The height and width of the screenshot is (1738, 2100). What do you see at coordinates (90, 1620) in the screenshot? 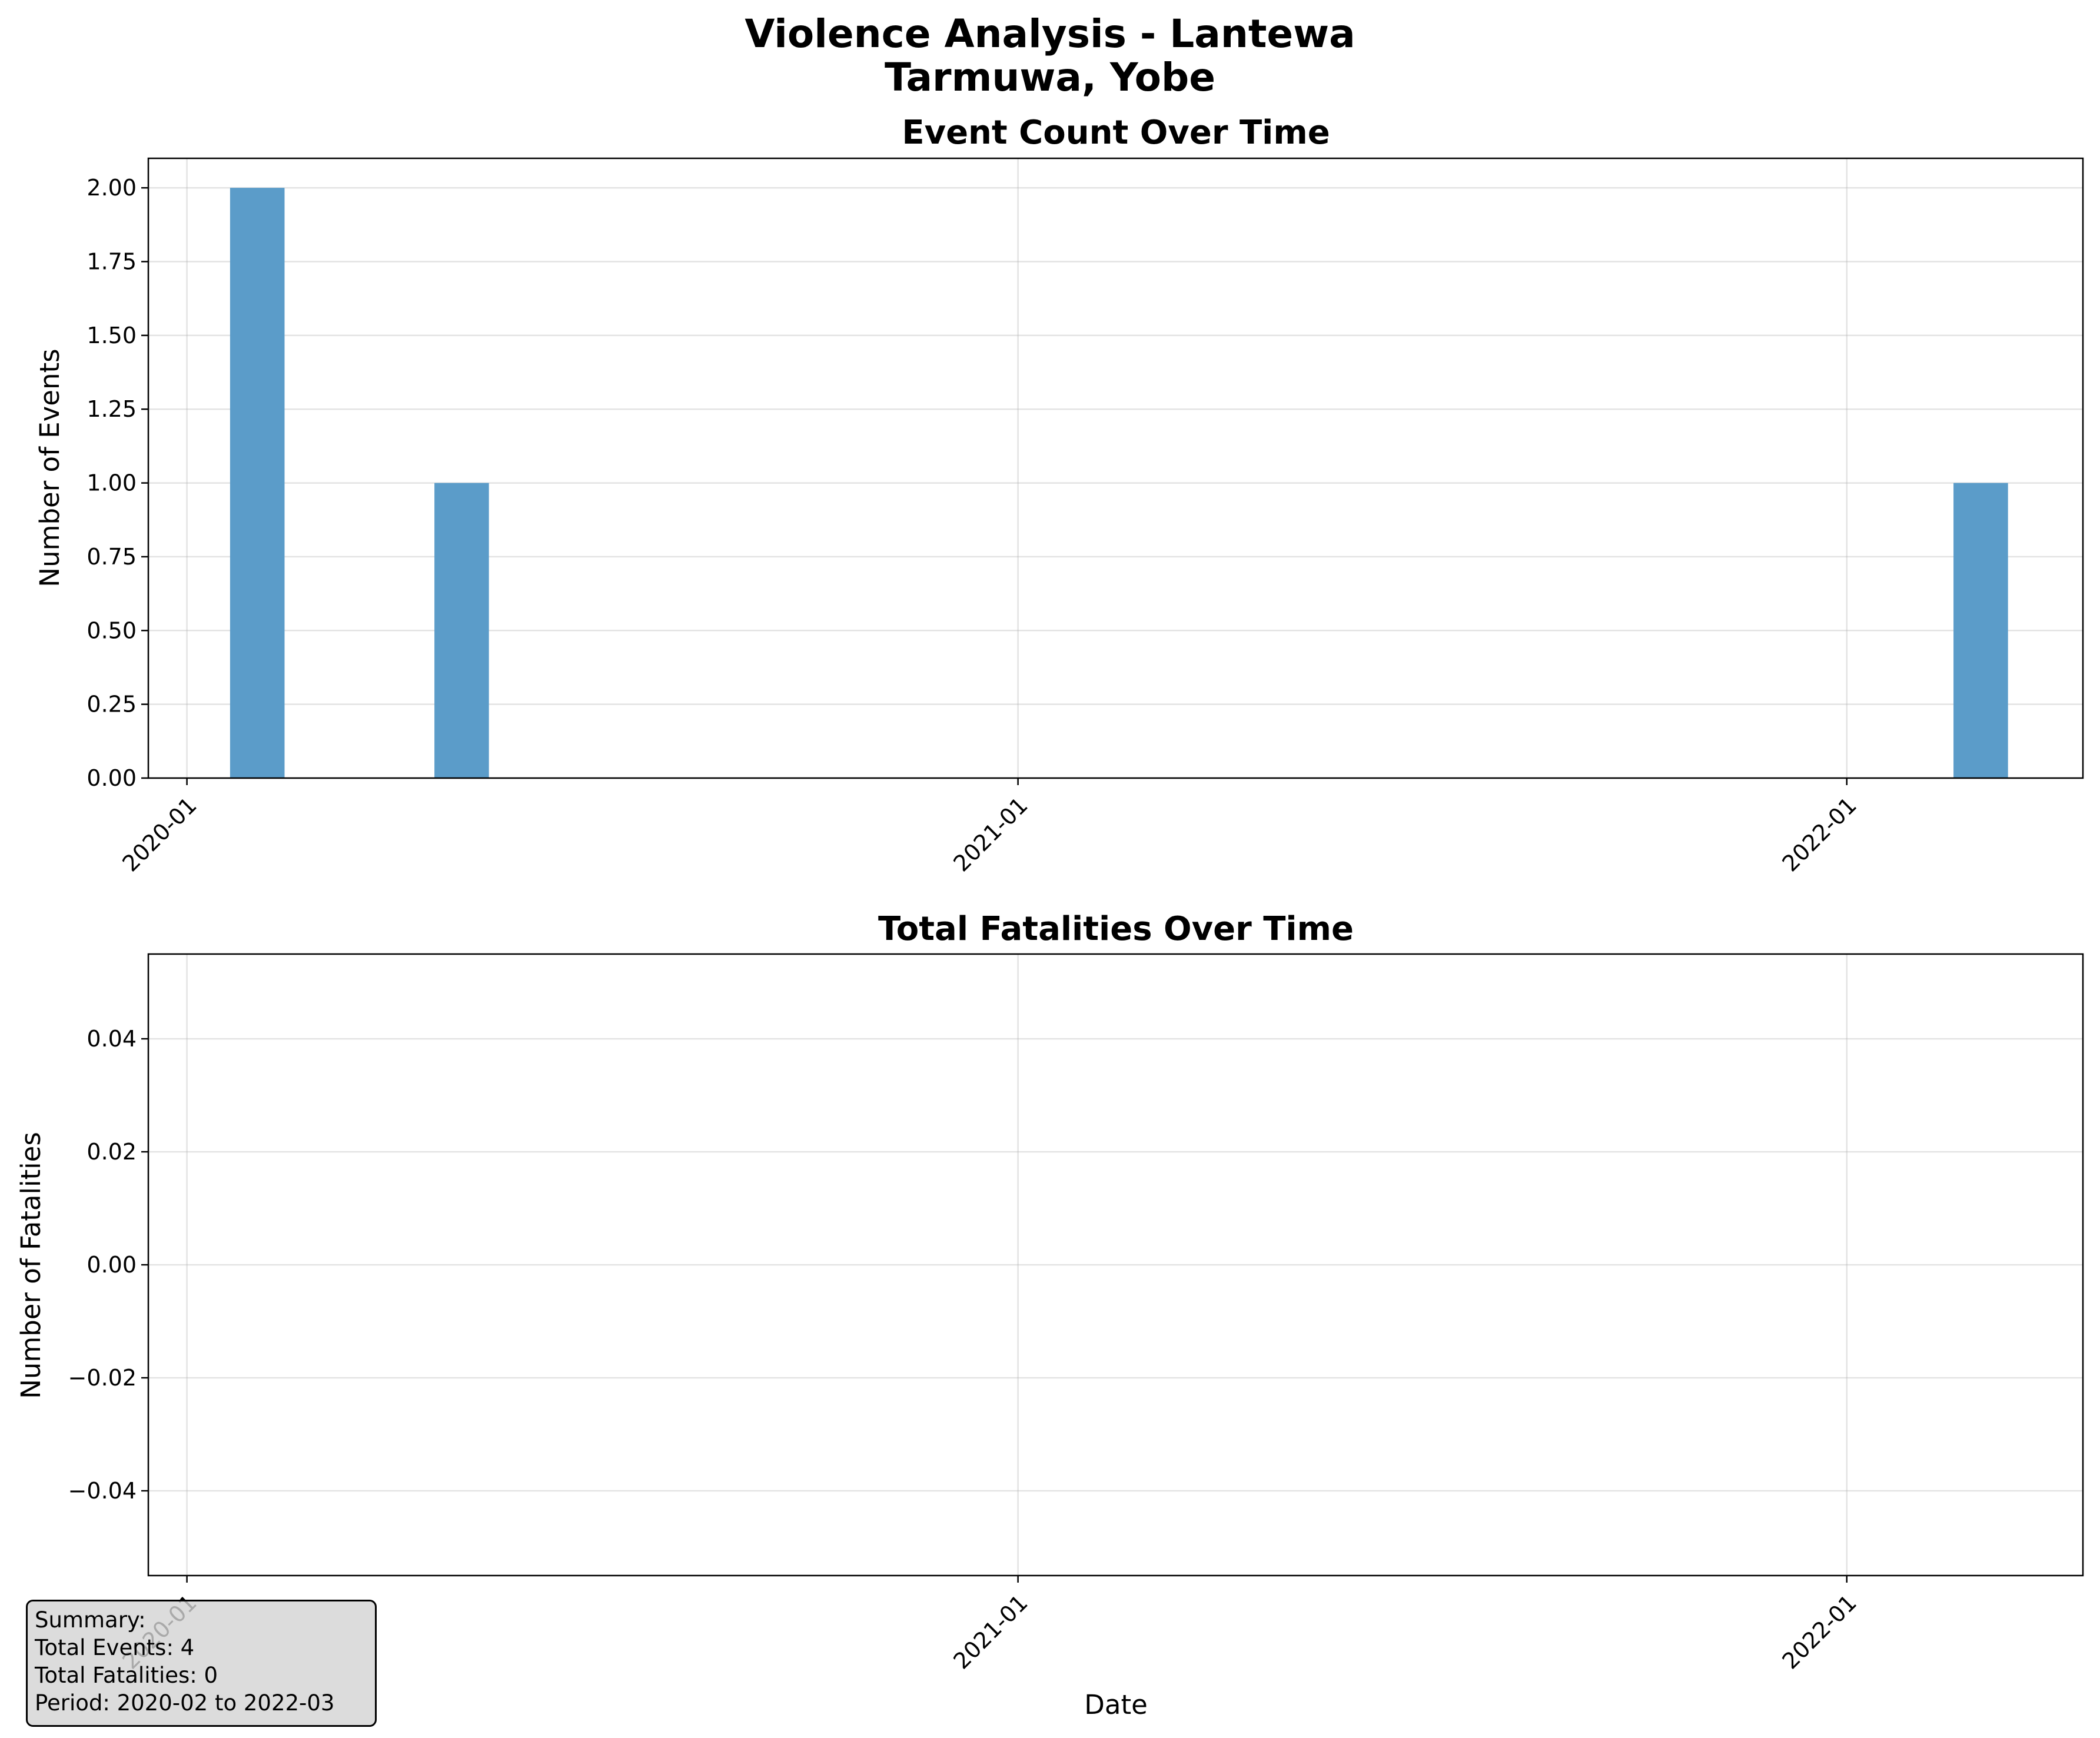
I see `summary-heading: Summary:` at bounding box center [90, 1620].